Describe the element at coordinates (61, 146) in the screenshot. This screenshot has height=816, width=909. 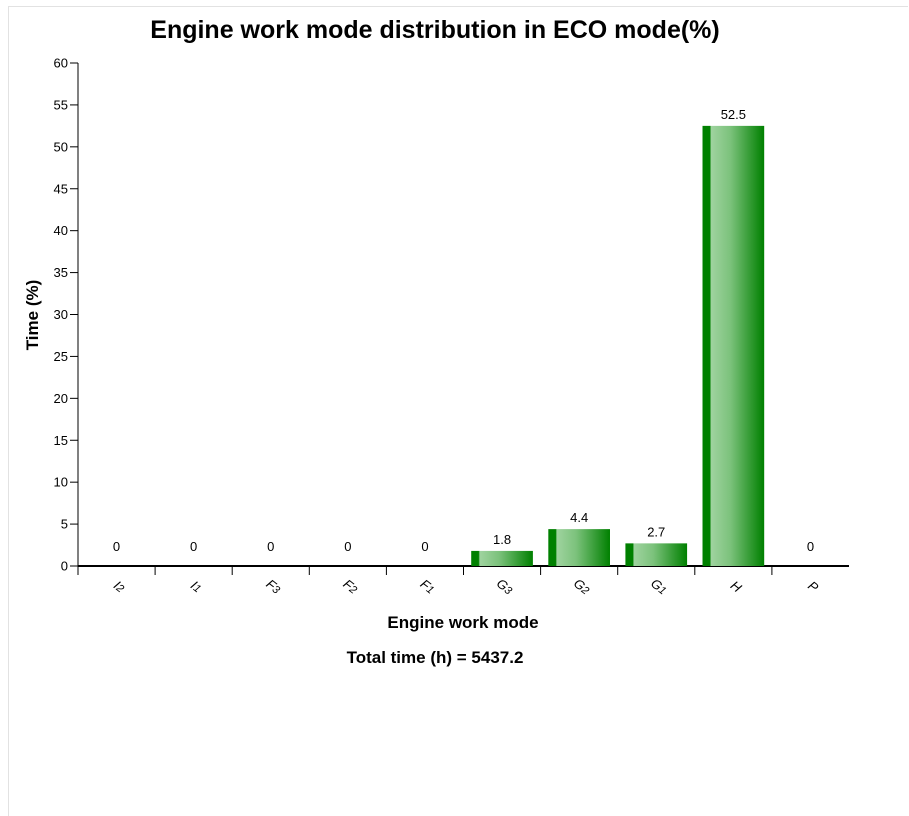
I see `y-tick-label: 50` at that location.